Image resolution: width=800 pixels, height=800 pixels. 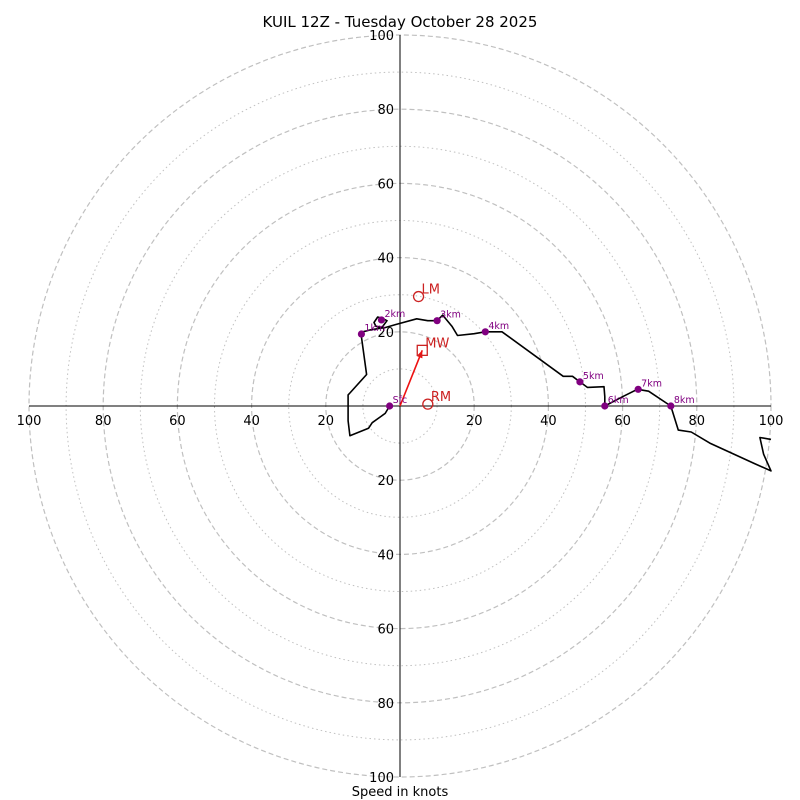 What do you see at coordinates (400, 22) in the screenshot?
I see `chart-title: KUIL 12Z - Tuesday October 28 2025` at bounding box center [400, 22].